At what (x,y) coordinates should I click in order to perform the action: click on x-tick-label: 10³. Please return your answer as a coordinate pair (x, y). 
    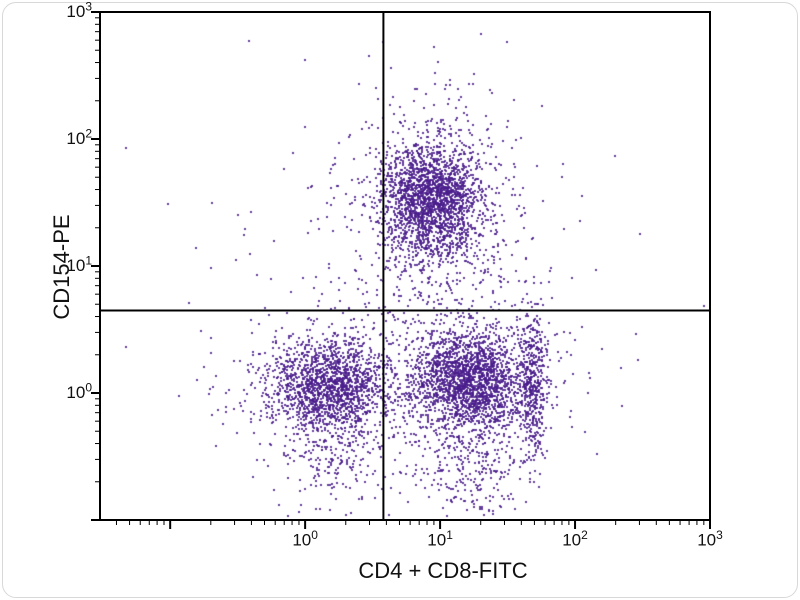
    Looking at the image, I should click on (710, 539).